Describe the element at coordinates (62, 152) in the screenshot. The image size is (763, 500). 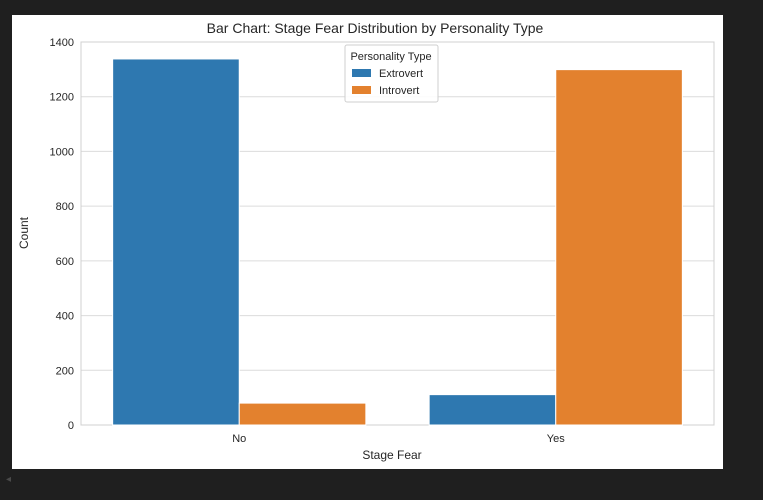
I see `y-tick-label: 1000` at that location.